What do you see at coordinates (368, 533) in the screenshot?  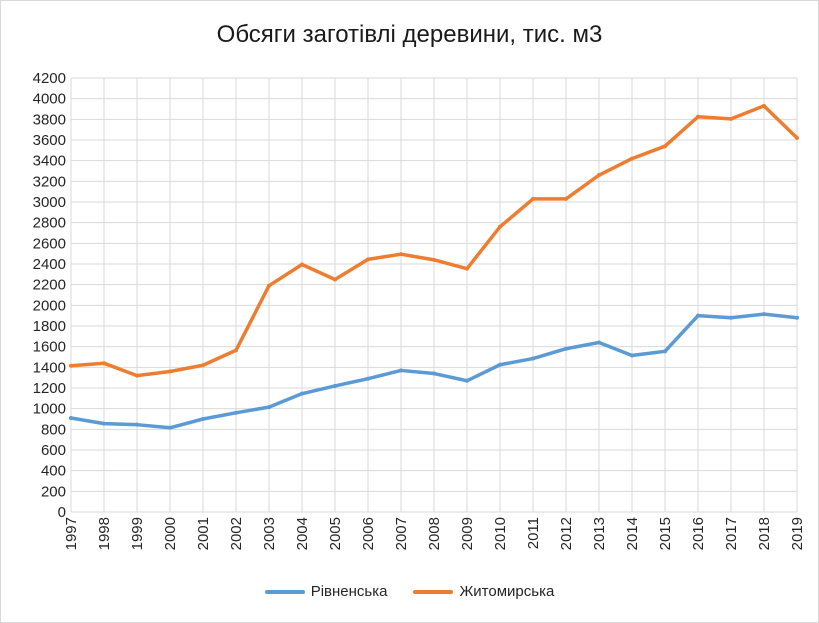 I see `x-tick-label: 2006` at bounding box center [368, 533].